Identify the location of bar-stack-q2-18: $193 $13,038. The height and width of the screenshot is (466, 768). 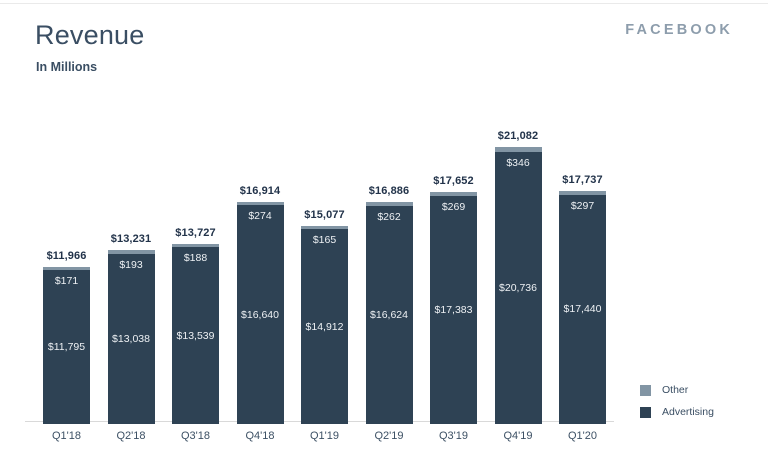
(131, 337).